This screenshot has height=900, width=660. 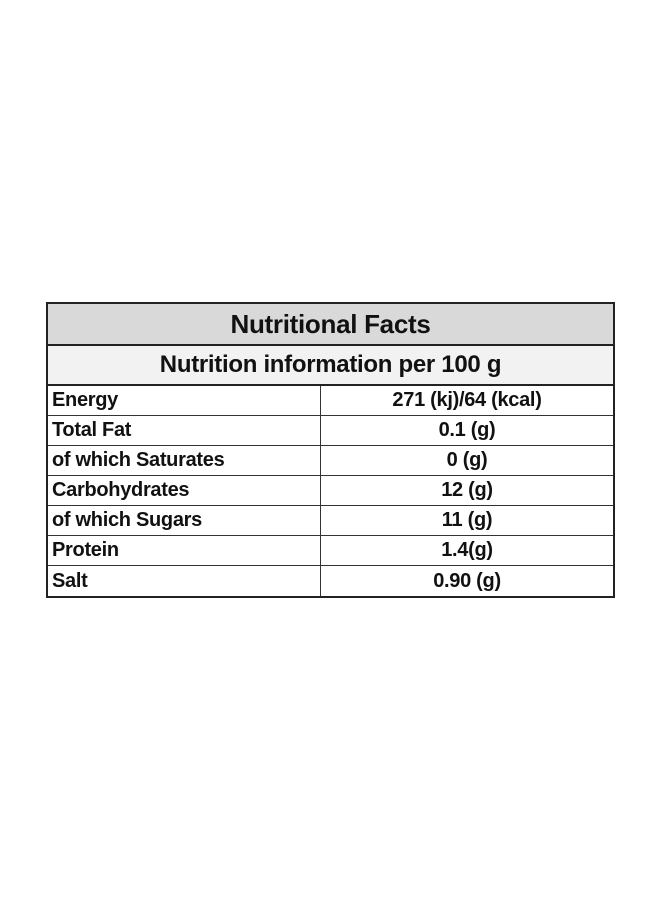 What do you see at coordinates (467, 430) in the screenshot?
I see `row-value: 0.1 (g)` at bounding box center [467, 430].